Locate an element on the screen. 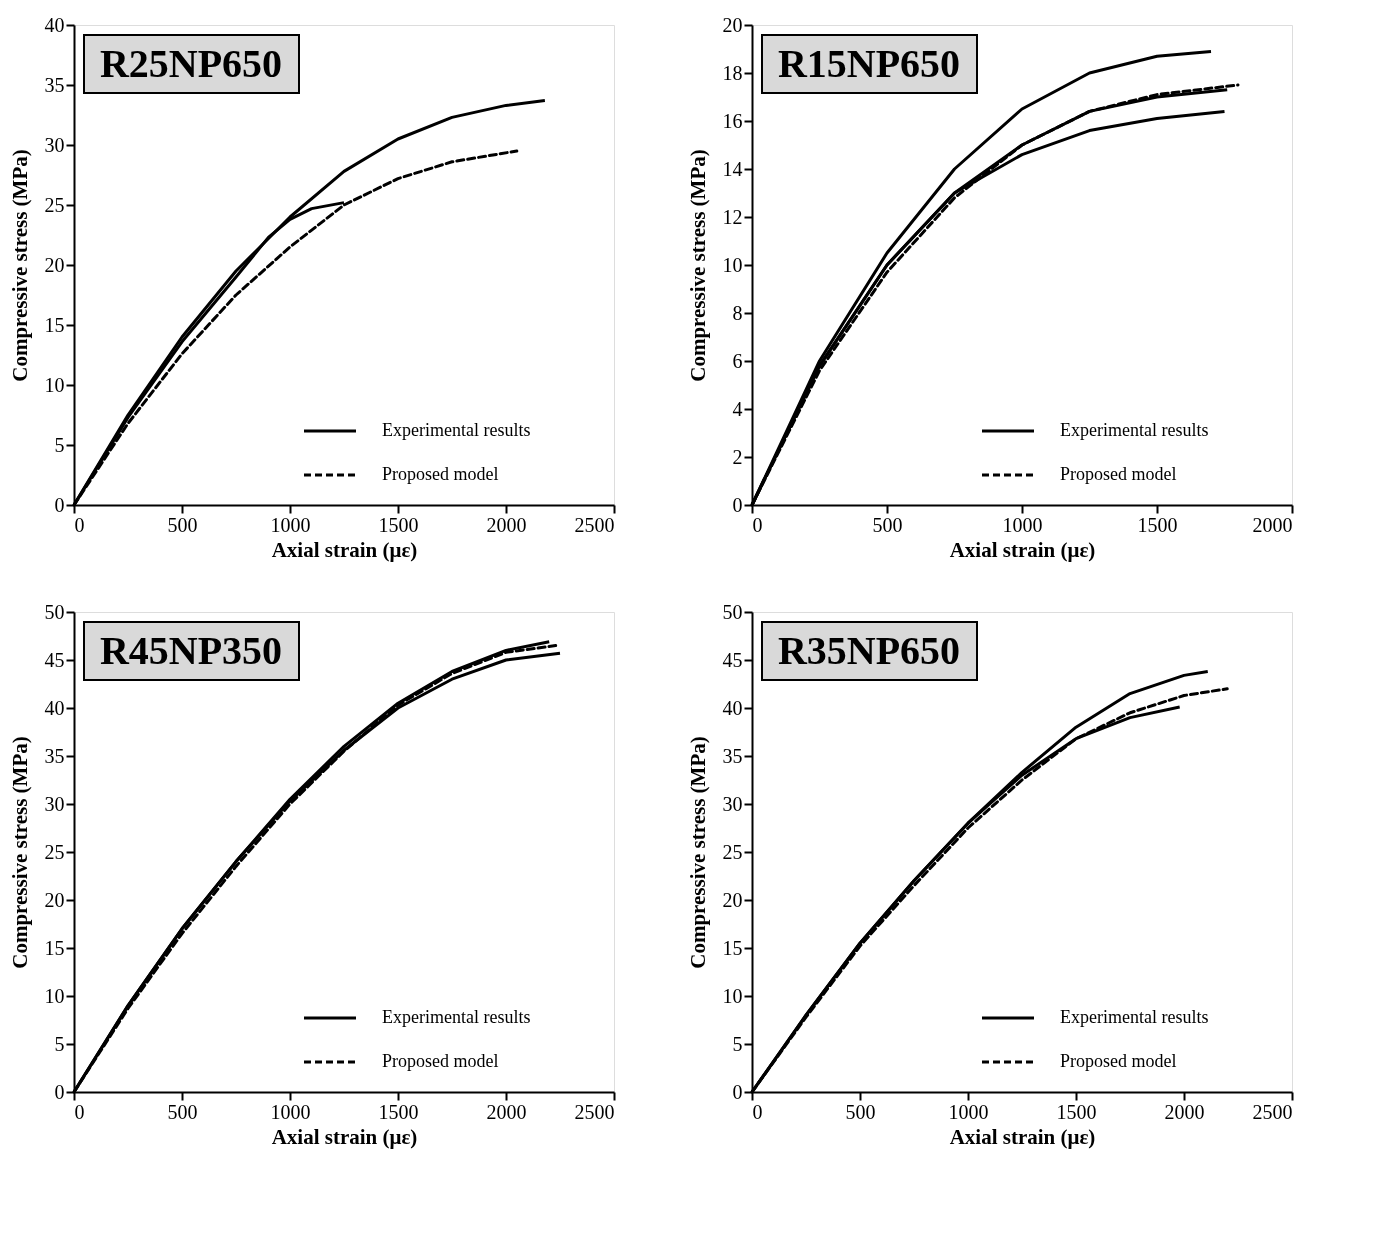 This screenshot has height=1241, width=1383. y-tick-label: 18 is located at coordinates (732, 72).